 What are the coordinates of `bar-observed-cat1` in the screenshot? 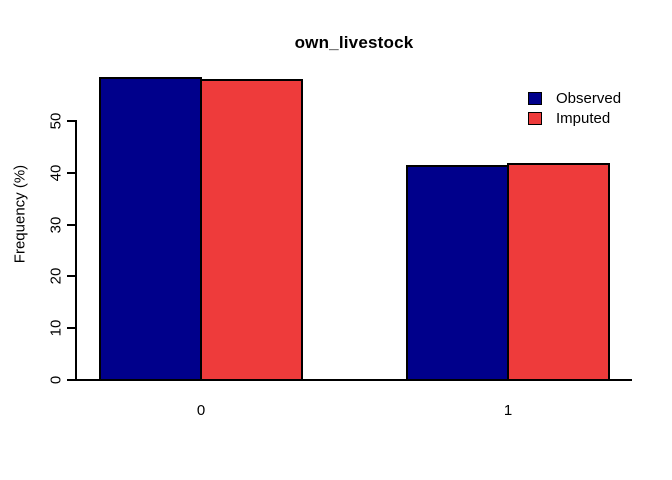 It's located at (457, 273).